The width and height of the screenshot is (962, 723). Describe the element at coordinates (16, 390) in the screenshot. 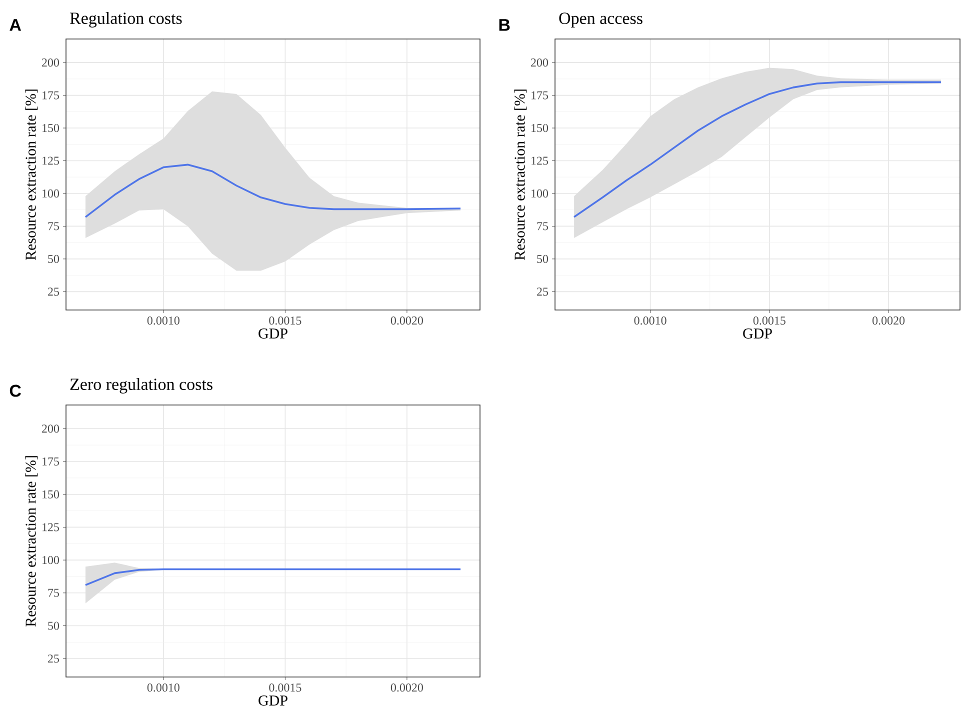

I see `text: C` at that location.